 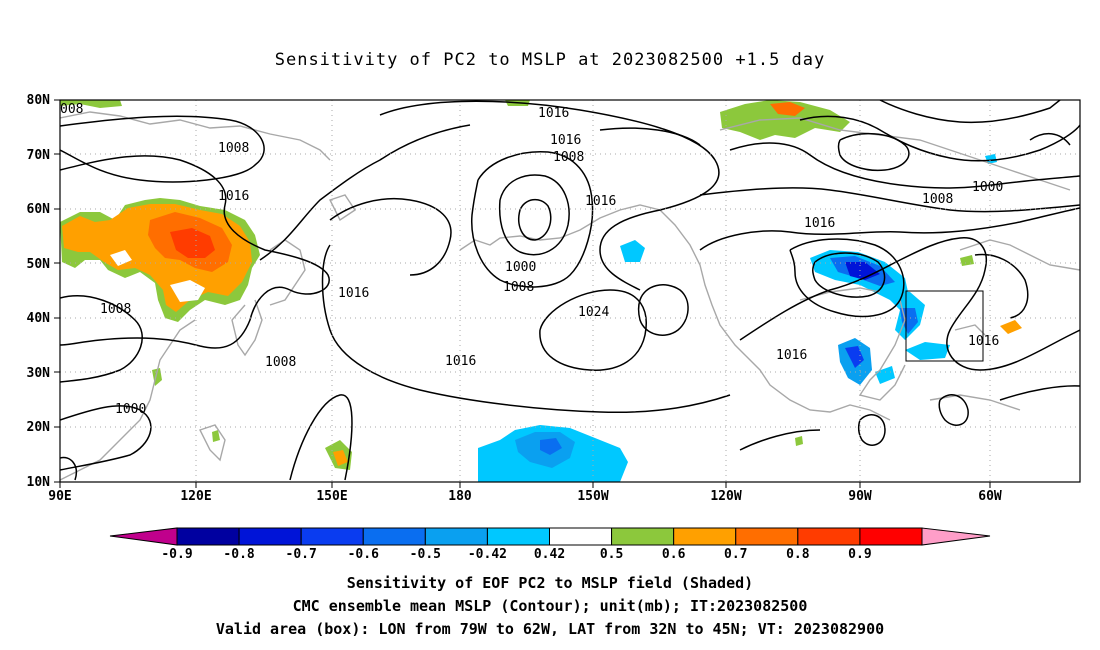 I want to click on longitude-labels: 90E 120E 150E 180 150W 120W 90W 60W, so click(x=525, y=496).